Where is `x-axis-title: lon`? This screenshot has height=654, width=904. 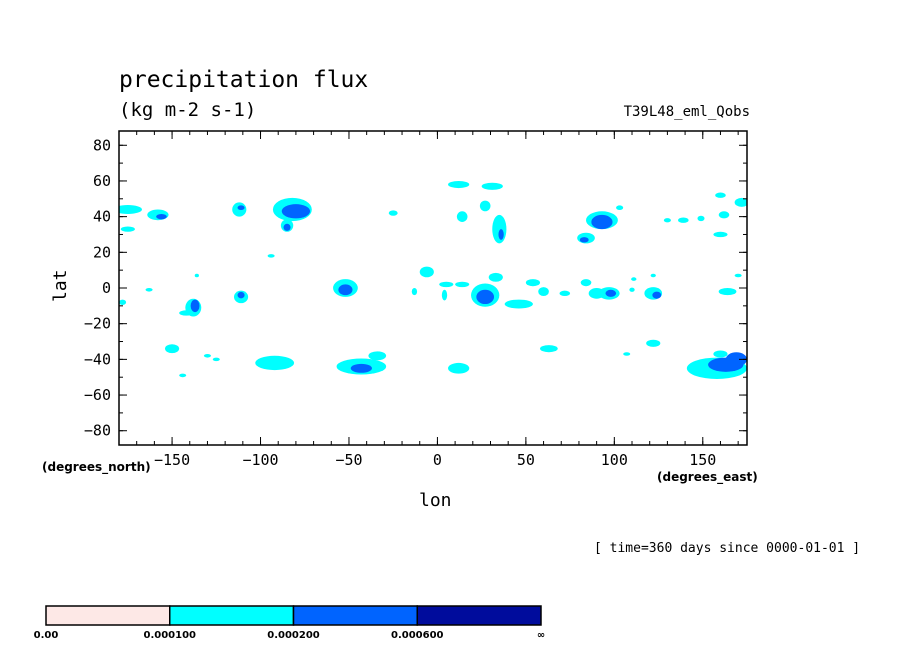
x-axis-title: lon is located at coordinates (435, 500).